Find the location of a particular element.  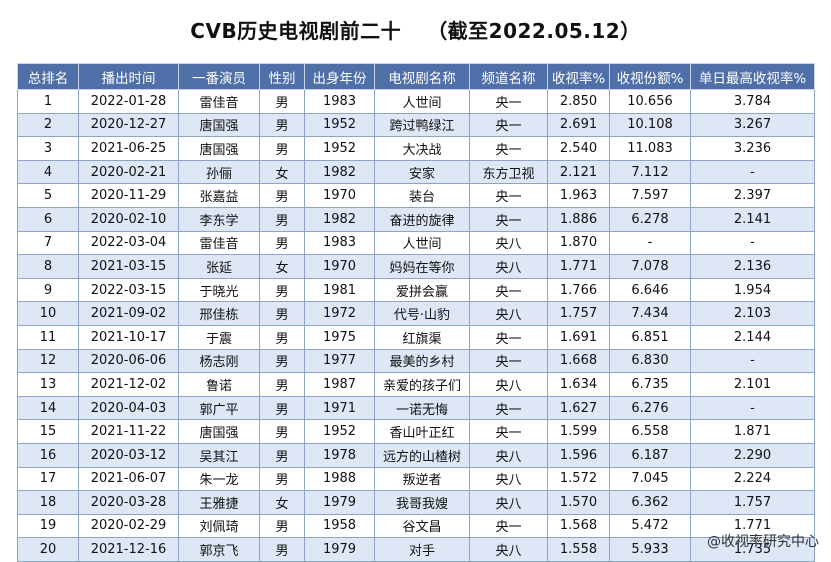

cell-rating: 1.691 is located at coordinates (578, 337).